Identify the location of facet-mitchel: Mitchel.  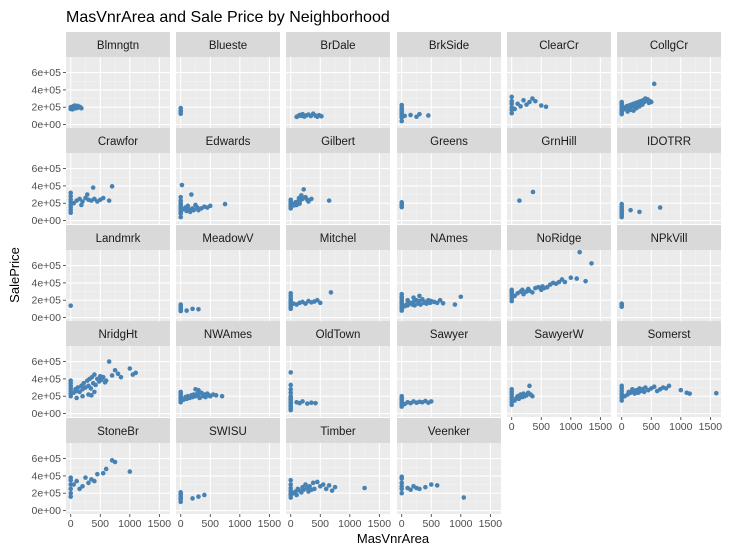
(338, 273).